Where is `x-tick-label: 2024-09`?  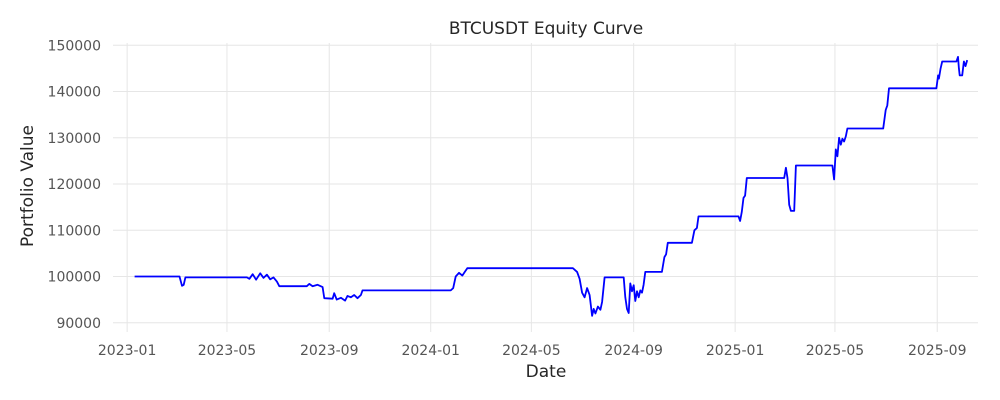
x-tick-label: 2024-09 is located at coordinates (633, 351).